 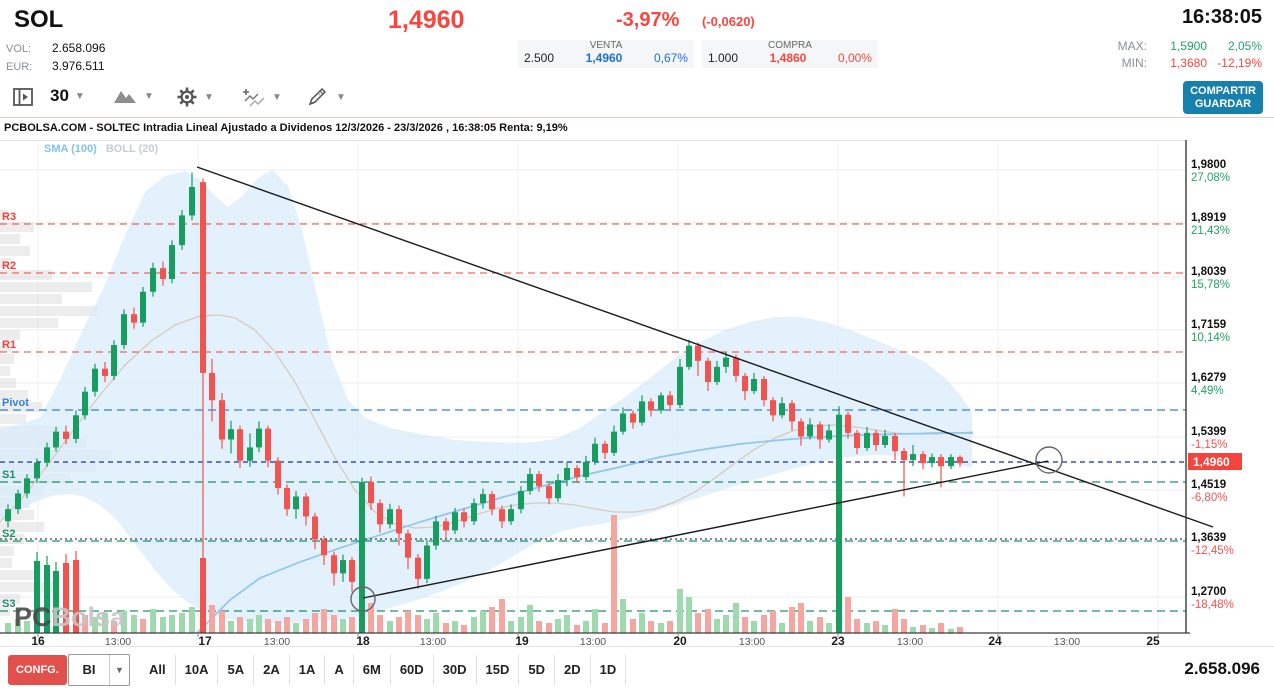 I want to click on svg-text: 1,7159, so click(x=1208, y=325).